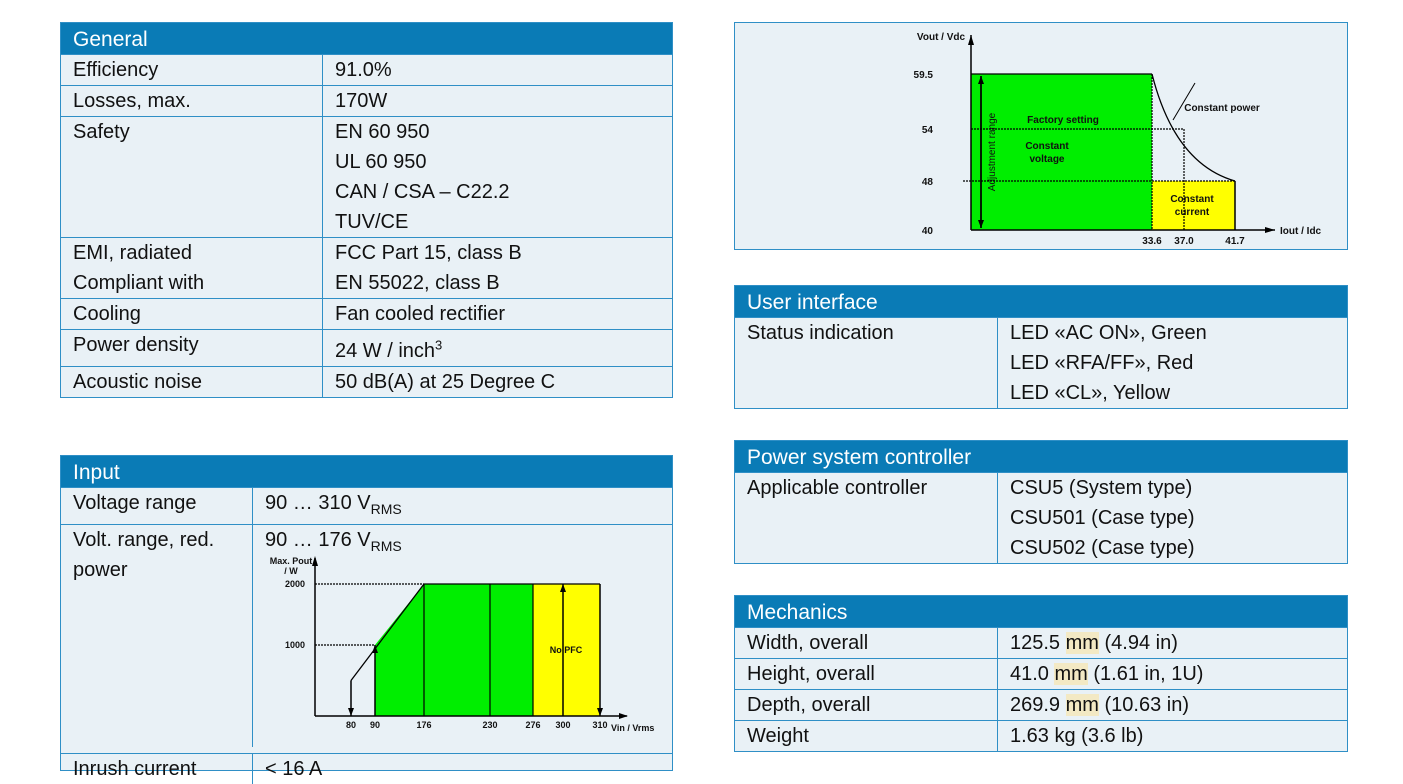 This screenshot has height=784, width=1403. Describe the element at coordinates (1184, 101) in the screenshot. I see `constant-power-pointer` at that location.